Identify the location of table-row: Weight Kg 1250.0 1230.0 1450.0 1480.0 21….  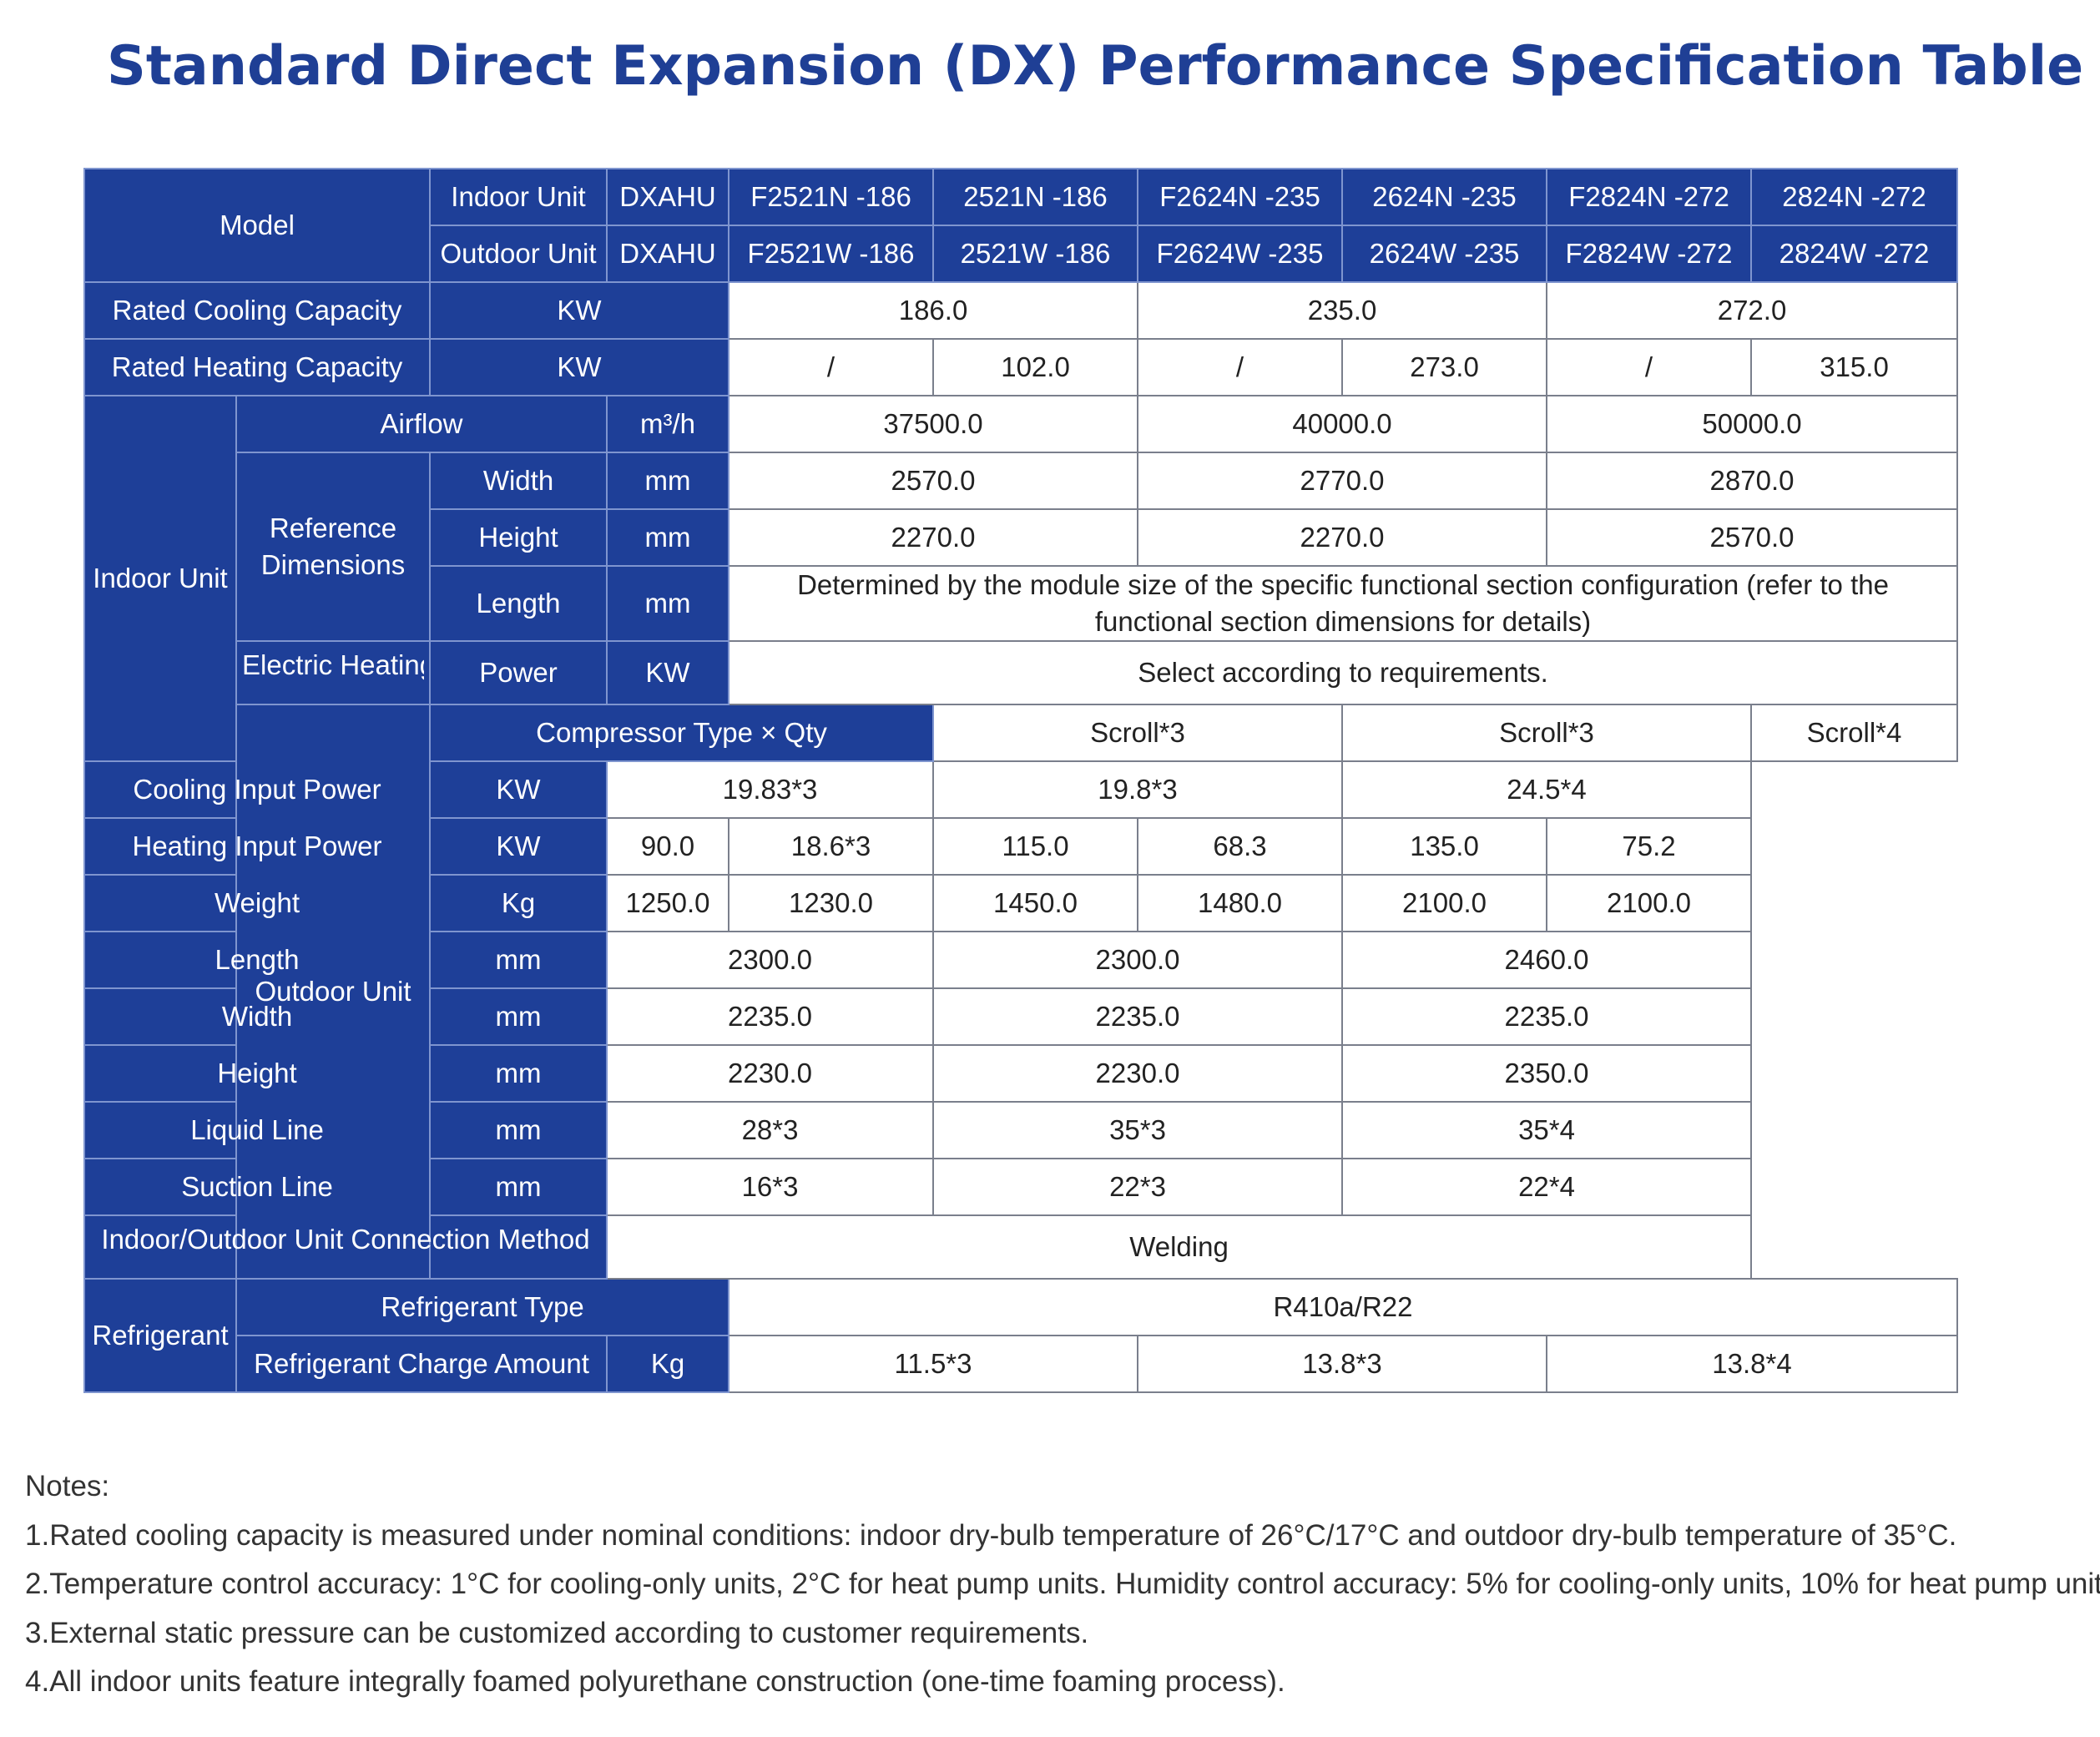
(1020, 903).